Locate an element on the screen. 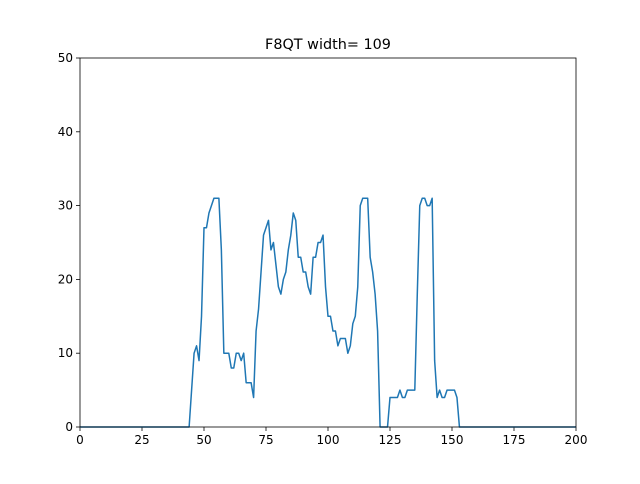  y-tick-label: 50 is located at coordinates (65, 58).